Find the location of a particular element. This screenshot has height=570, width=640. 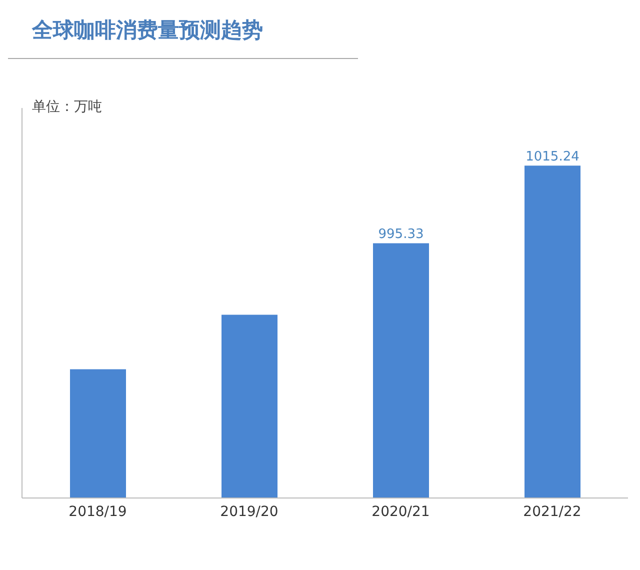

data-label: 1015.24 is located at coordinates (553, 157).